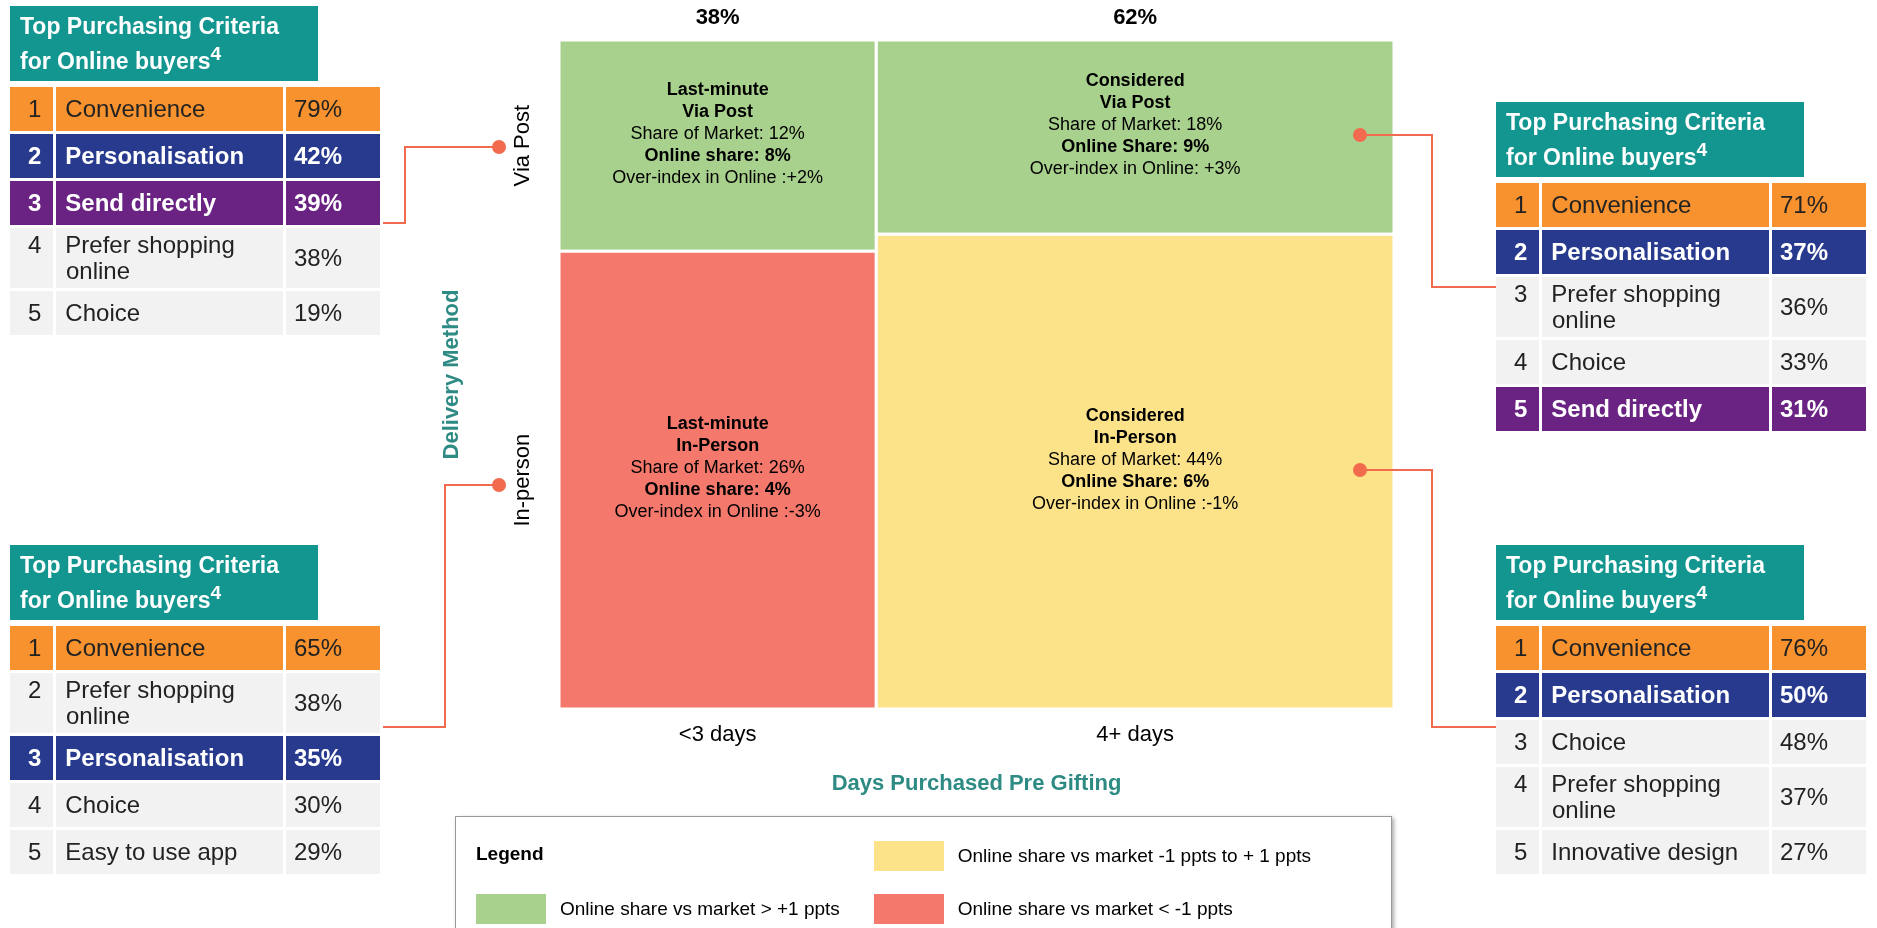  What do you see at coordinates (1804, 306) in the screenshot?
I see `text: 36%` at bounding box center [1804, 306].